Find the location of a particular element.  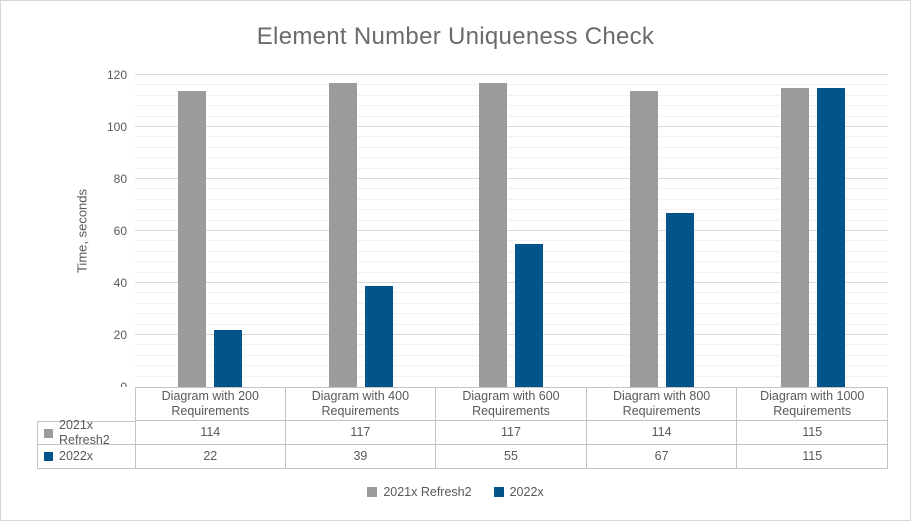

table-row-label-2022x: 2022x is located at coordinates (86, 457).